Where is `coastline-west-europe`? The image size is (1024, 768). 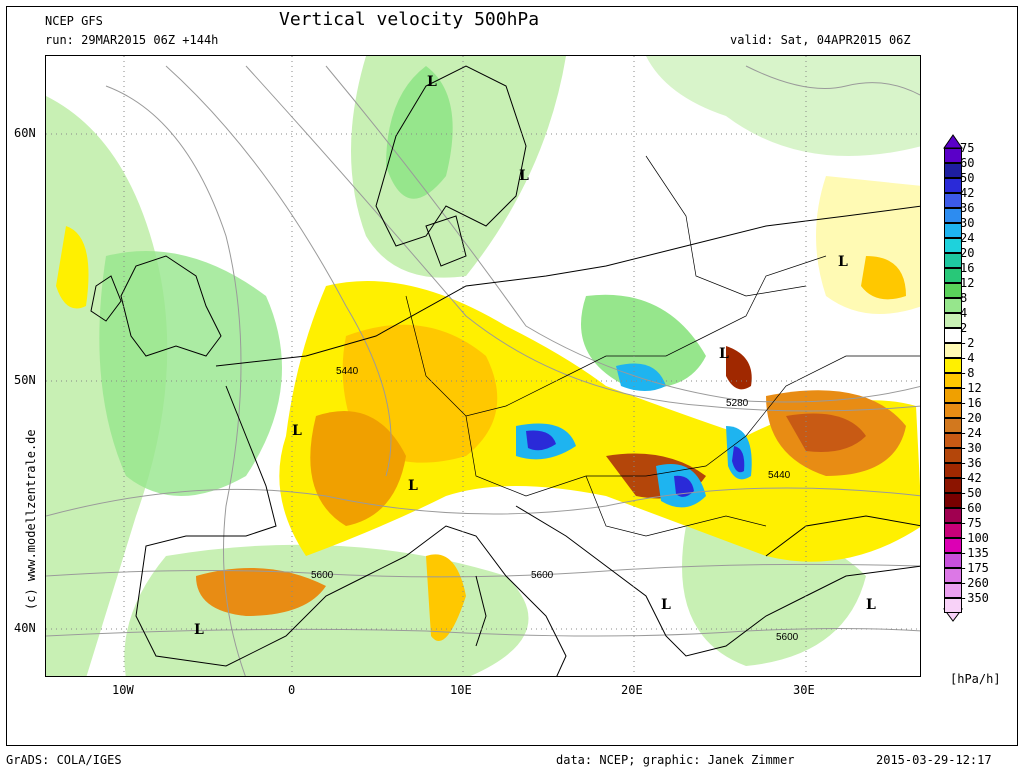 coastline-west-europe is located at coordinates (271, 526).